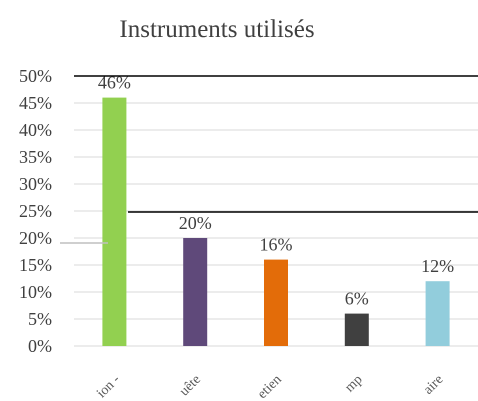  Describe the element at coordinates (190, 385) in the screenshot. I see `x-tick-label: uête` at that location.